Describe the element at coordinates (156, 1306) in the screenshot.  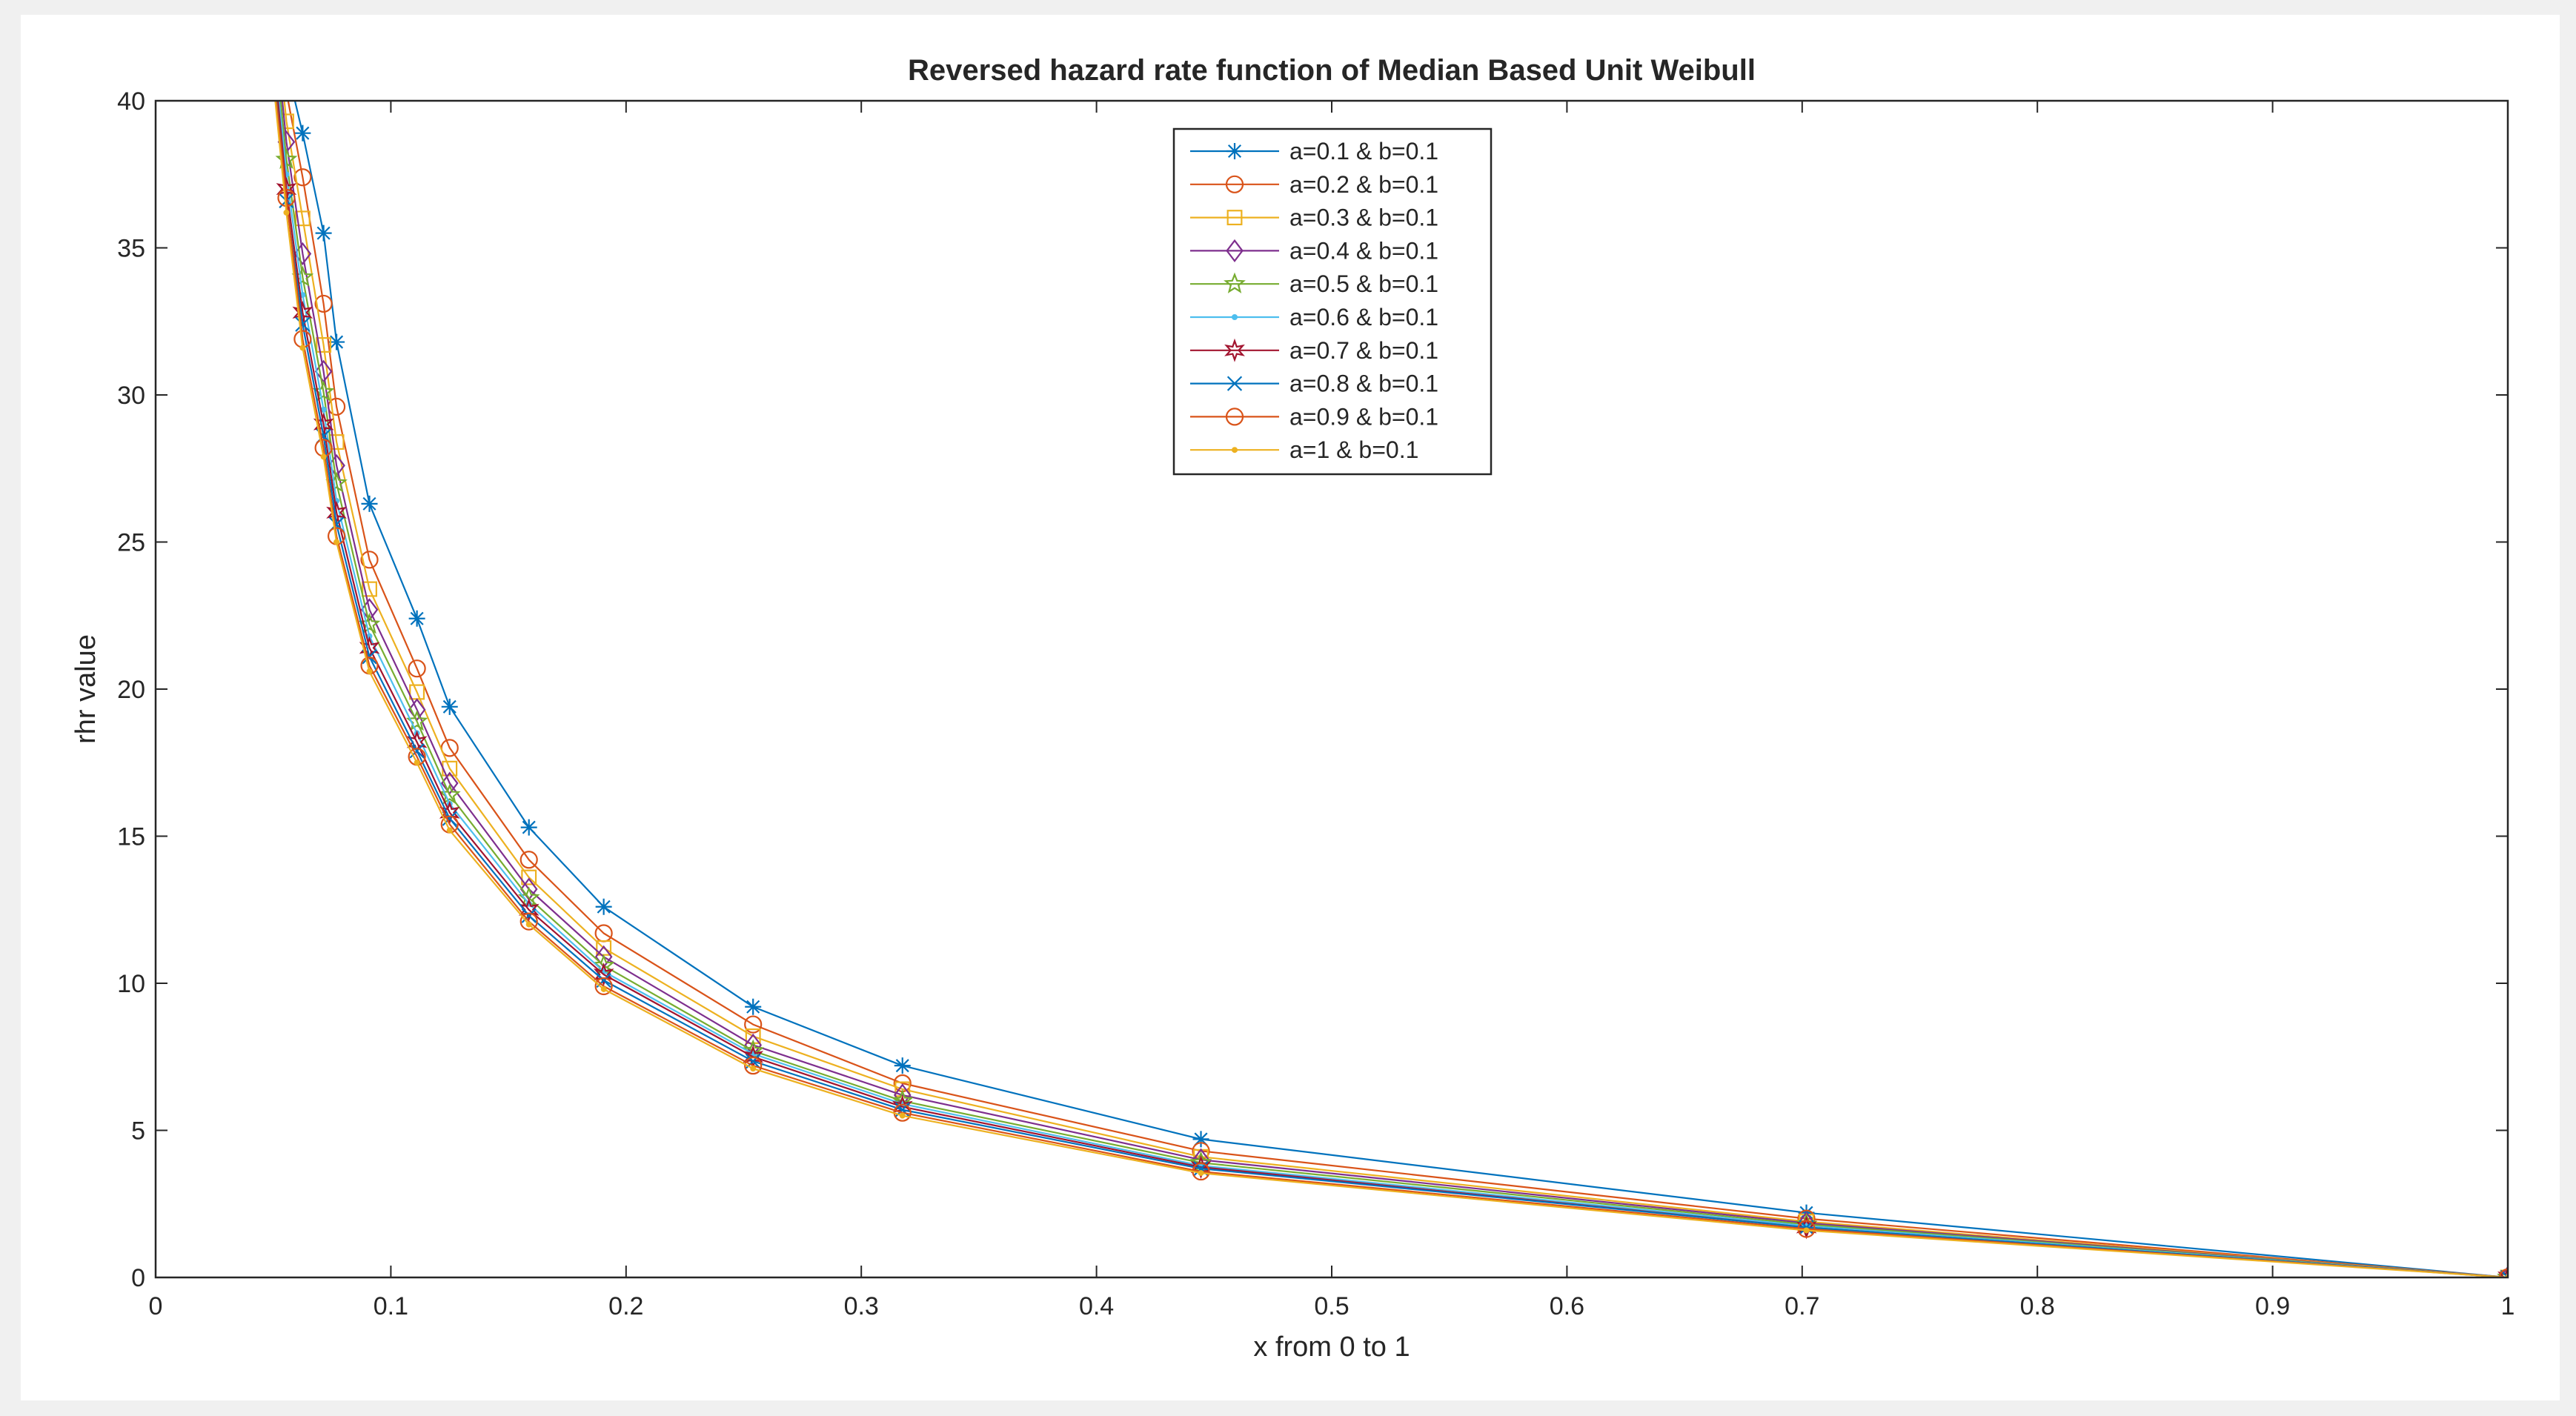
I see `x-tick-label: 0` at that location.